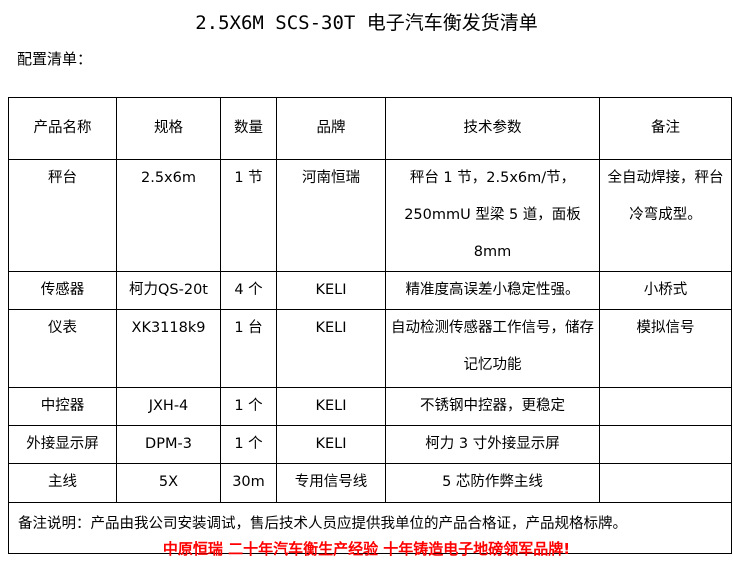 The width and height of the screenshot is (733, 562). I want to click on table-cell: 秤台 1 节，2.5x6m/节，250mmU 型梁 5 道，面板 8mm, so click(492, 215).